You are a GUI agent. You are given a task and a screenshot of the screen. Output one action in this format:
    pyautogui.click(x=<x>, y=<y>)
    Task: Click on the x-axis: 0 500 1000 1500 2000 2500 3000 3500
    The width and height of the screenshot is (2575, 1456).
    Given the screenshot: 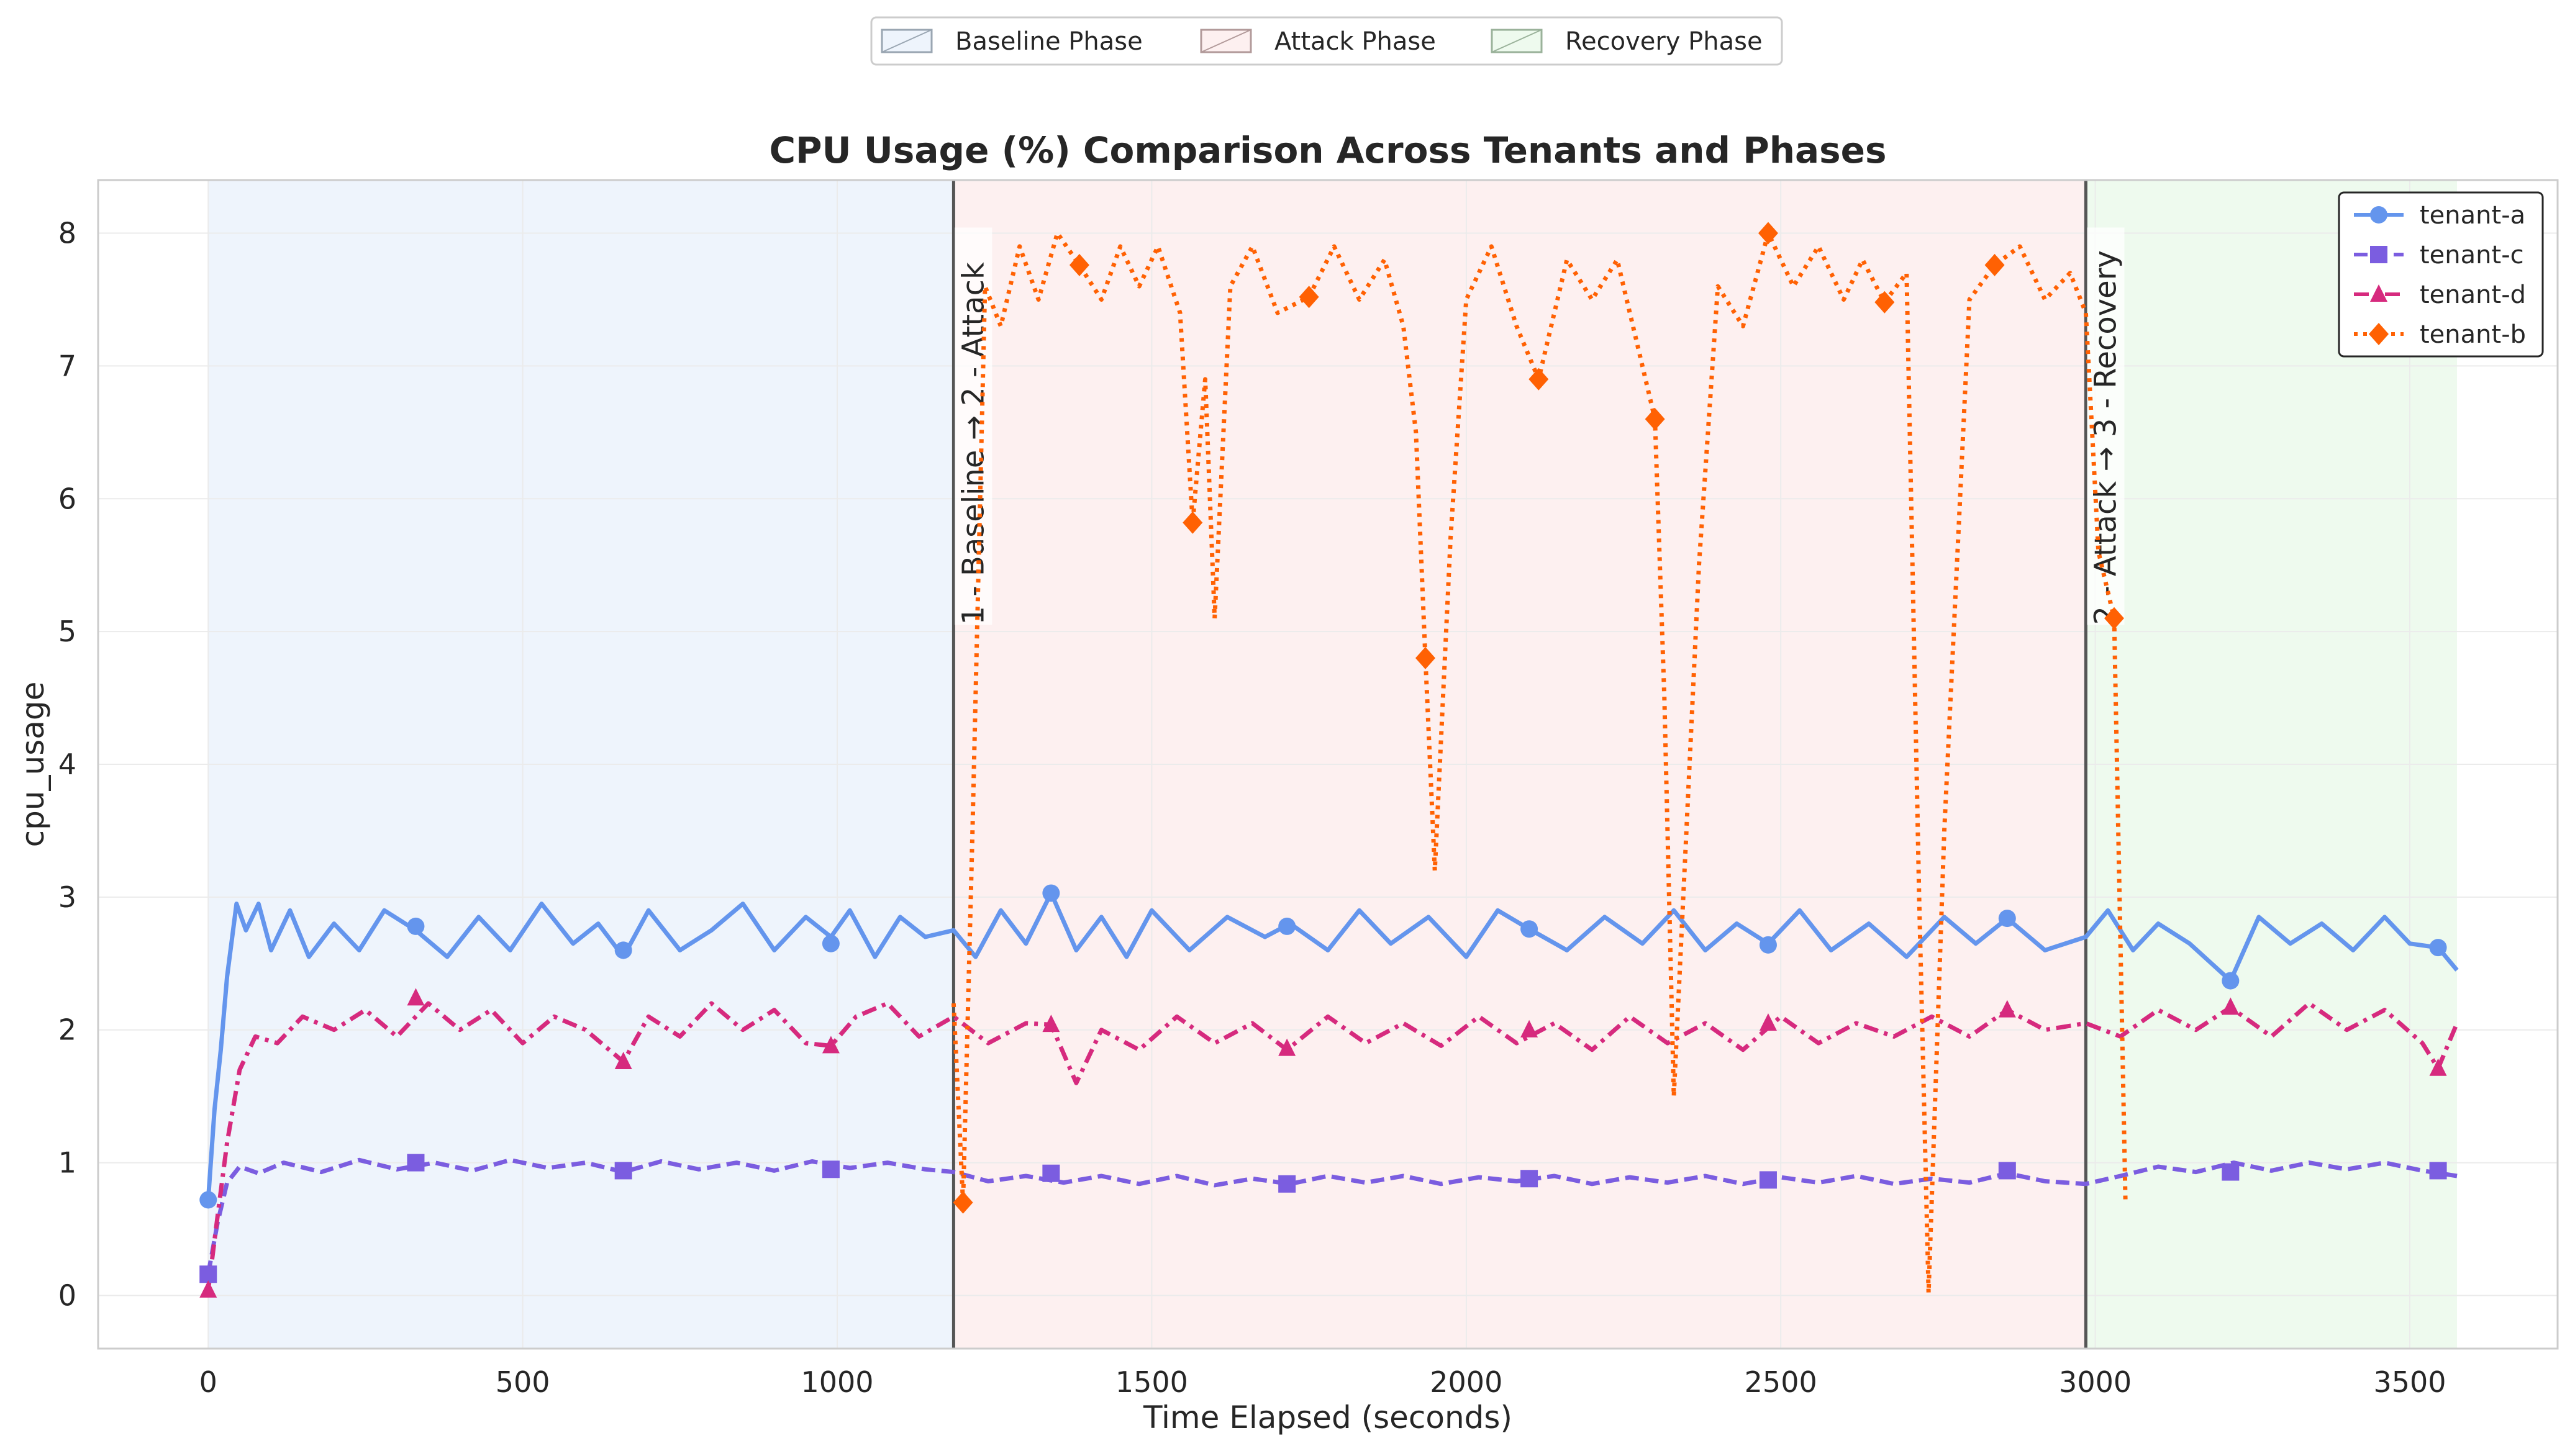 What is the action you would take?
    pyautogui.click(x=1322, y=1382)
    